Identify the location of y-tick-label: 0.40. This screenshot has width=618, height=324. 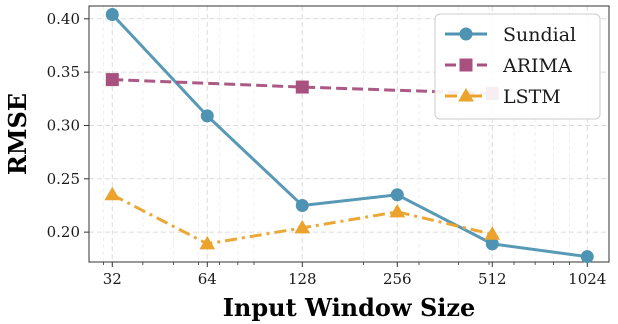
(63, 19).